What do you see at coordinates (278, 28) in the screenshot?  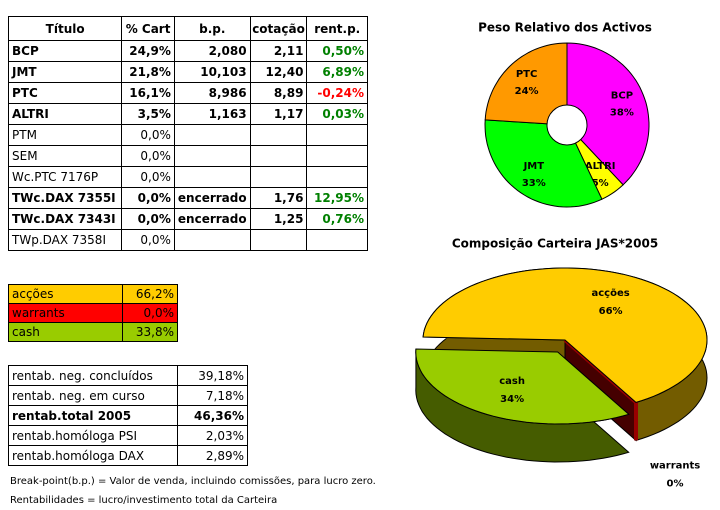 I see `header-cell: cotação` at bounding box center [278, 28].